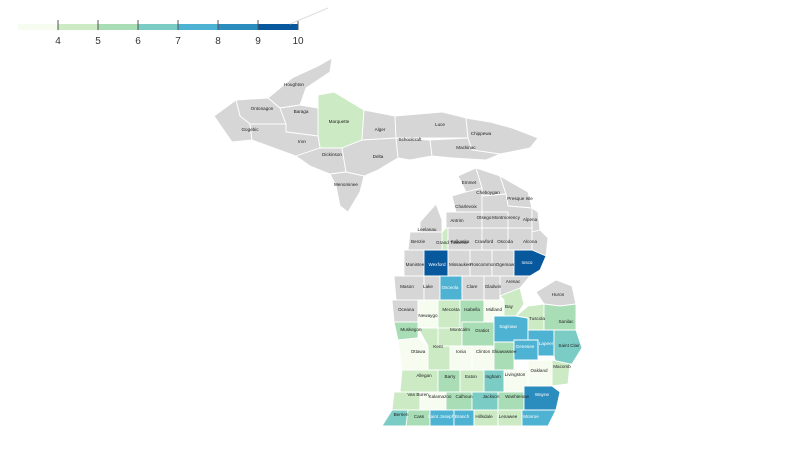 Image resolution: width=800 pixels, height=450 pixels. I want to click on county-label-lake: Lake, so click(428, 286).